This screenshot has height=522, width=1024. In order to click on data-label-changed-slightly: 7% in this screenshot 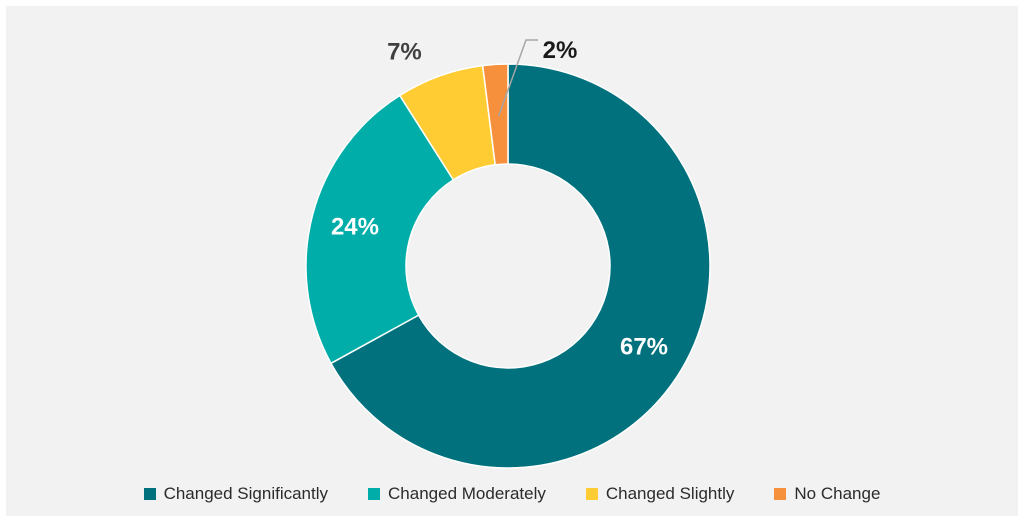, I will do `click(404, 52)`.